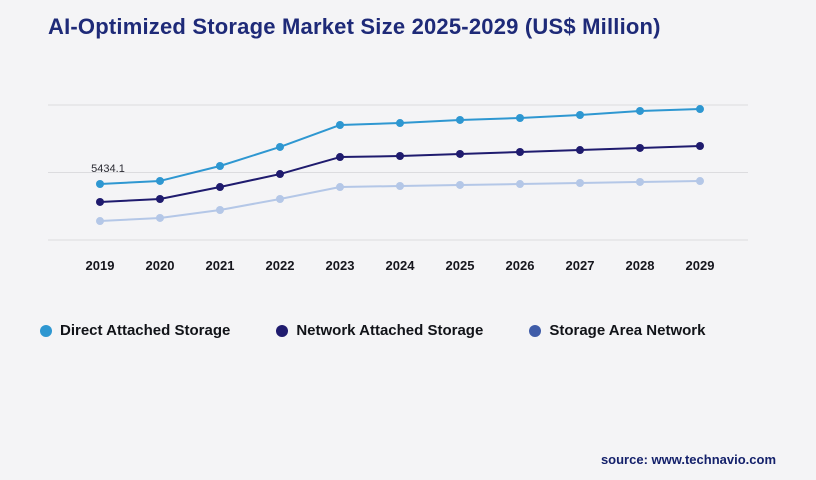  I want to click on source-text: source: www.technavio.com, so click(688, 459).